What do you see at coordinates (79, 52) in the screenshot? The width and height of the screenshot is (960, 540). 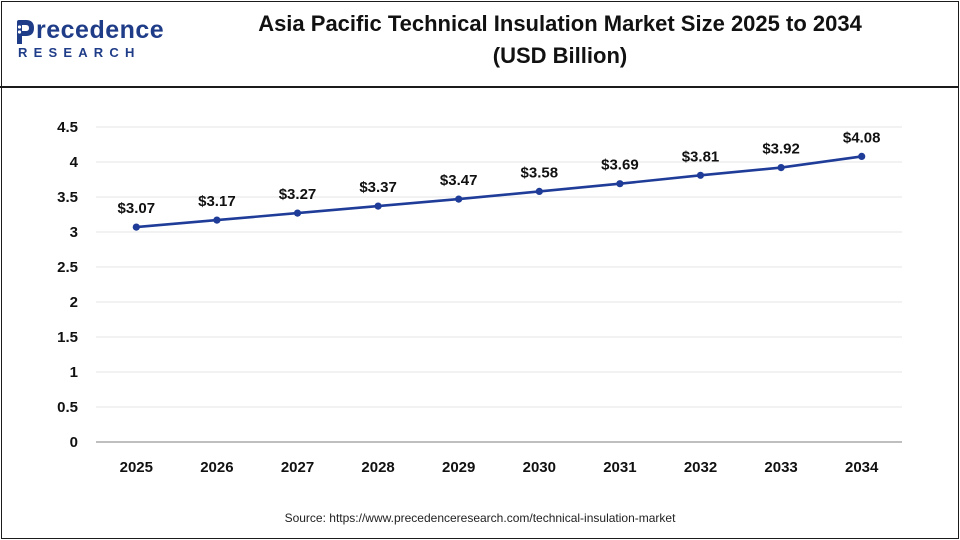 I see `logo-subtitle: RESEARCH` at bounding box center [79, 52].